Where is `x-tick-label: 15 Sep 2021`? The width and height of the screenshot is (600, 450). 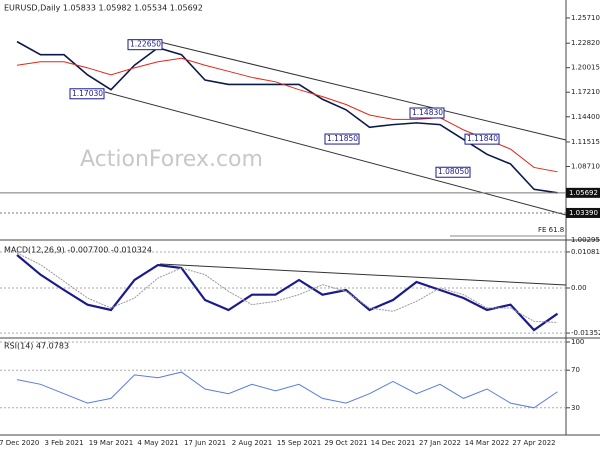
x-tick-label: 15 Sep 2021 is located at coordinates (299, 443).